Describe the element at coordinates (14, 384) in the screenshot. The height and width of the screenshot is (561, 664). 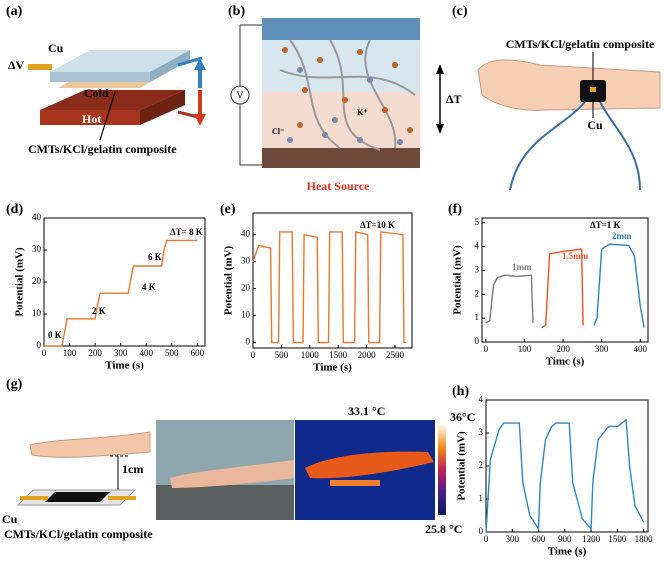
I see `panel-label: (g)` at that location.